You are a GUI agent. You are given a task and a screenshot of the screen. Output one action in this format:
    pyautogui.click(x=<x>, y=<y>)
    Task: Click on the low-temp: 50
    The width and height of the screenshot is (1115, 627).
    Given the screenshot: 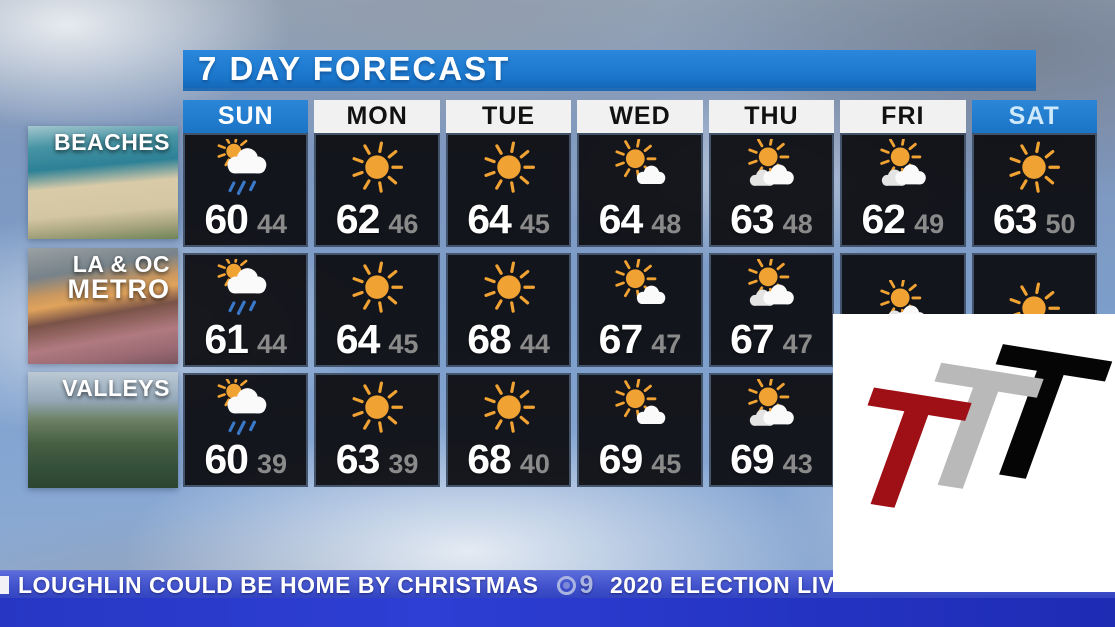 What is the action you would take?
    pyautogui.click(x=1060, y=224)
    